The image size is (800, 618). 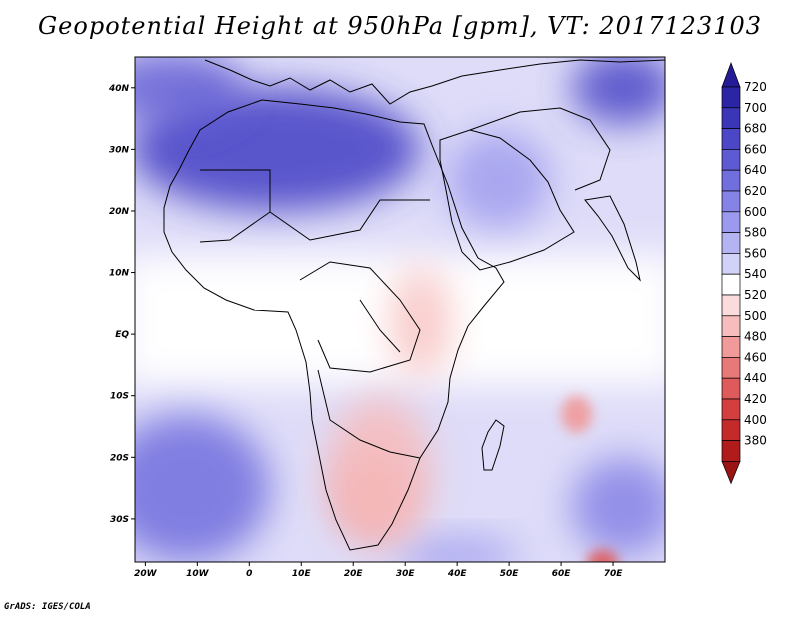 What do you see at coordinates (119, 397) in the screenshot?
I see `lat-label: 10S` at bounding box center [119, 397].